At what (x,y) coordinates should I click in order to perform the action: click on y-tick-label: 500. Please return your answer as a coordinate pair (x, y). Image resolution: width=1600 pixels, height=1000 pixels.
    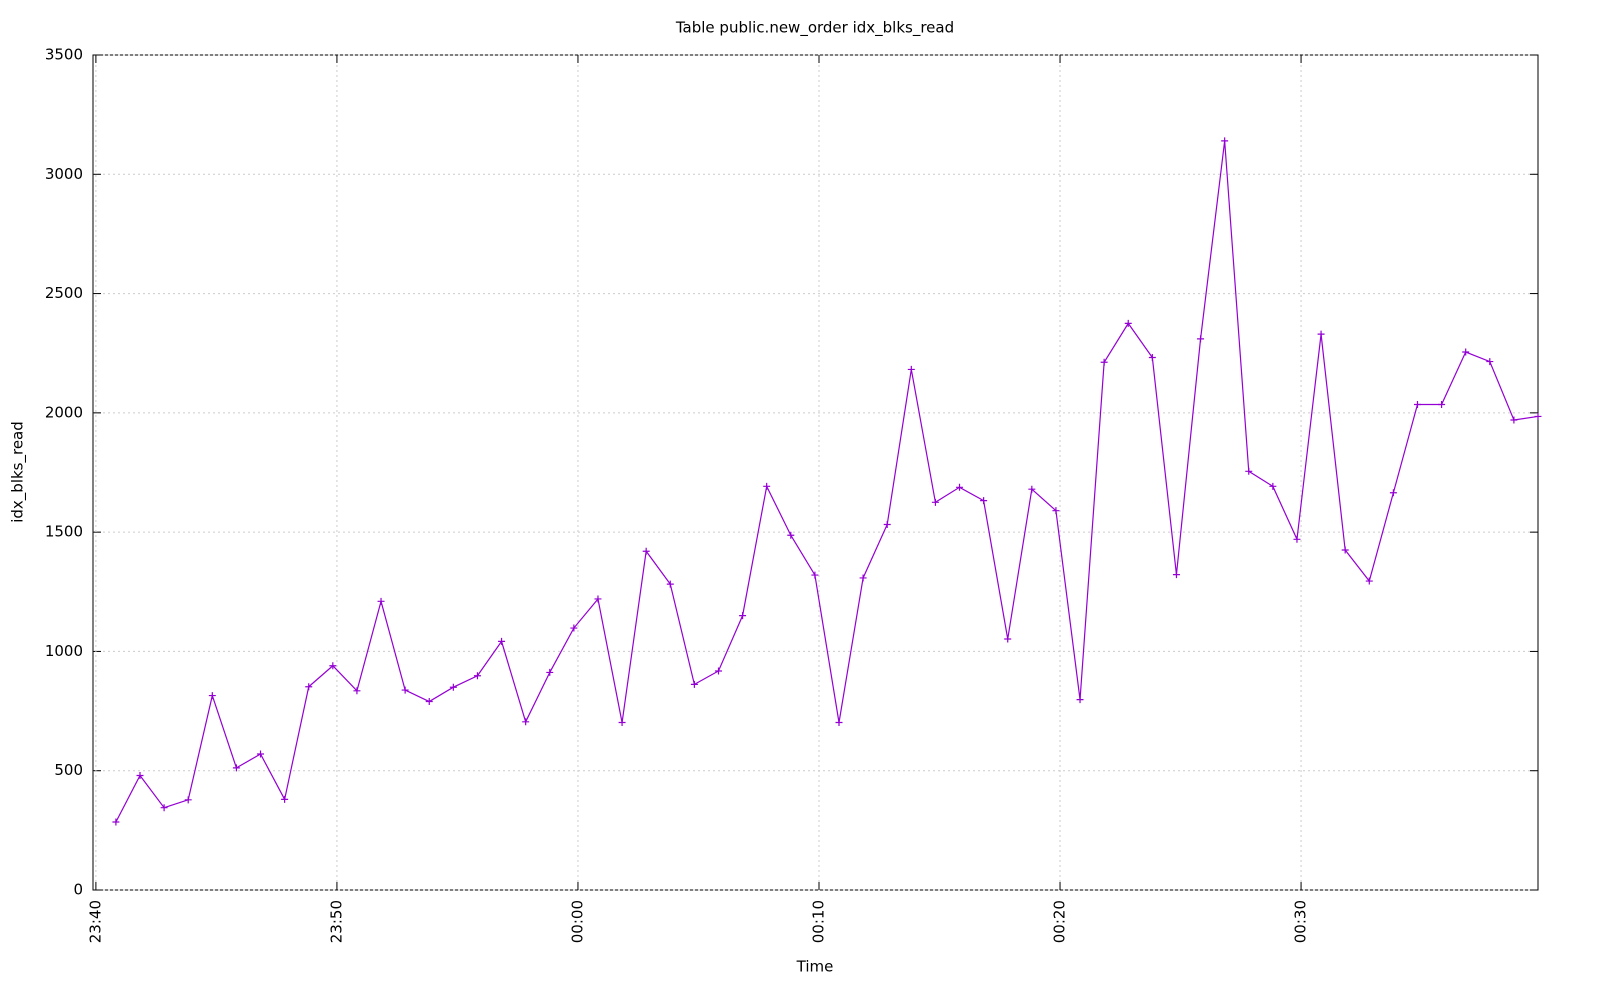
    Looking at the image, I should click on (68, 770).